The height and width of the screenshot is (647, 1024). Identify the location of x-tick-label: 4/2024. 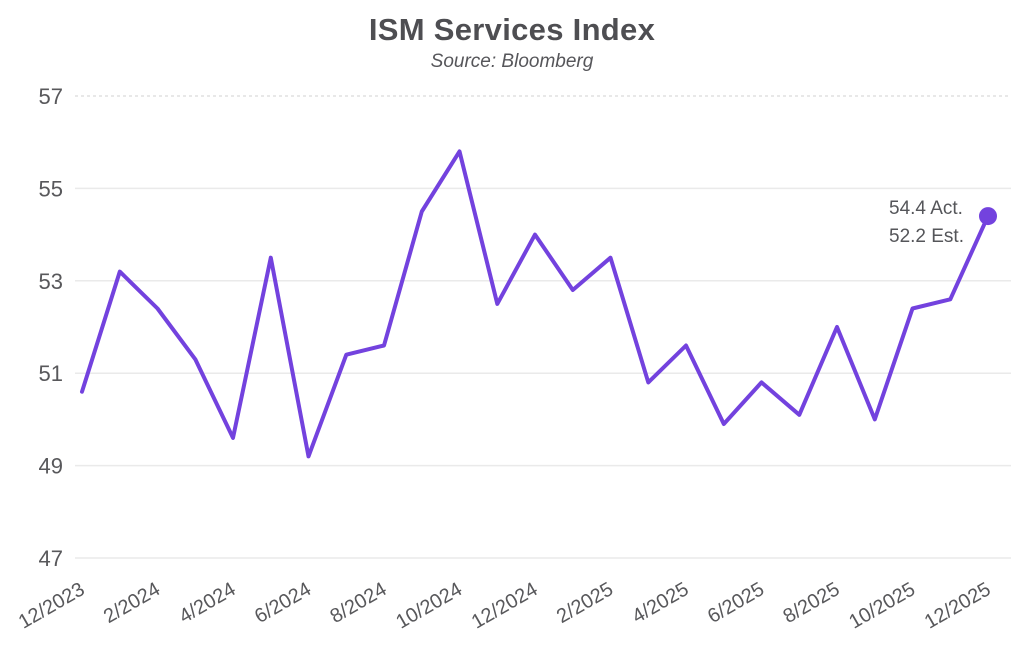
(208, 603).